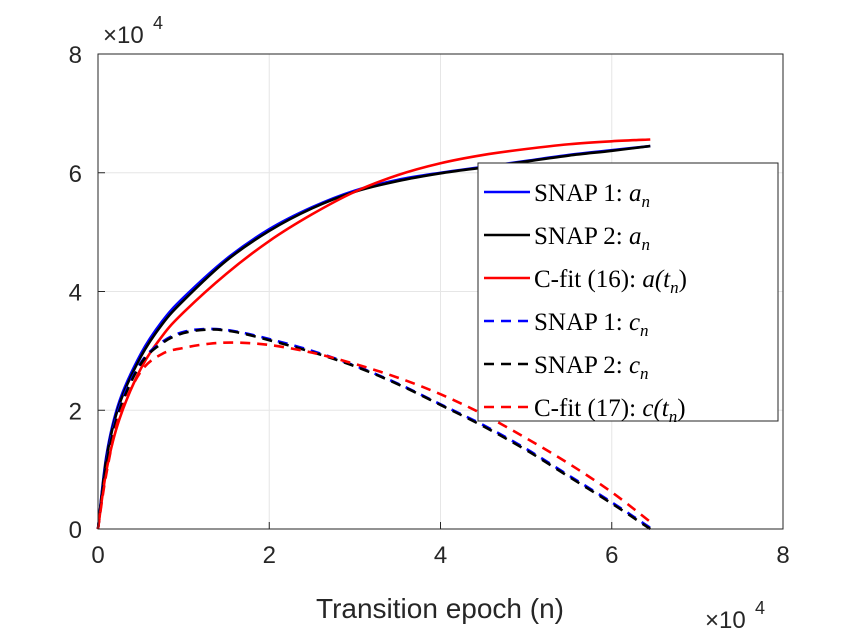  Describe the element at coordinates (591, 324) in the screenshot. I see `legend-label: SNAP 1: cn​` at that location.